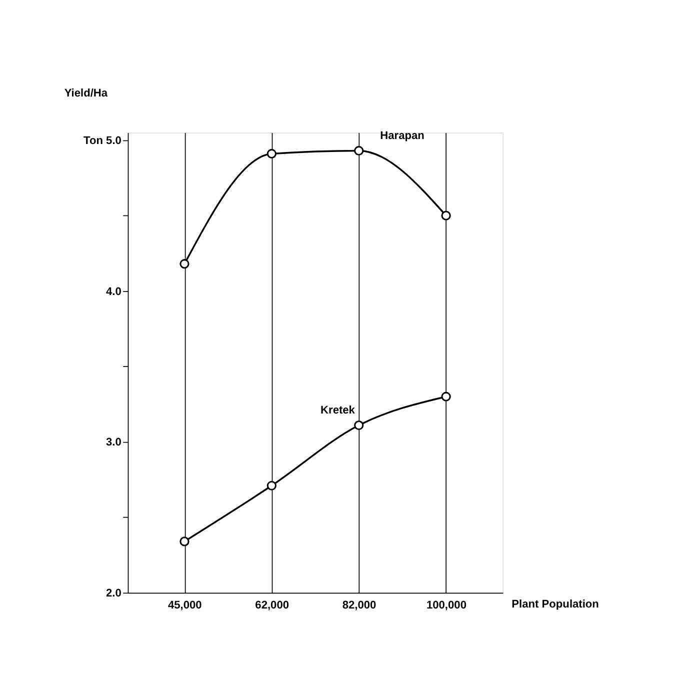 The width and height of the screenshot is (697, 673). Describe the element at coordinates (114, 594) in the screenshot. I see `y-tick-label: 2.0` at that location.